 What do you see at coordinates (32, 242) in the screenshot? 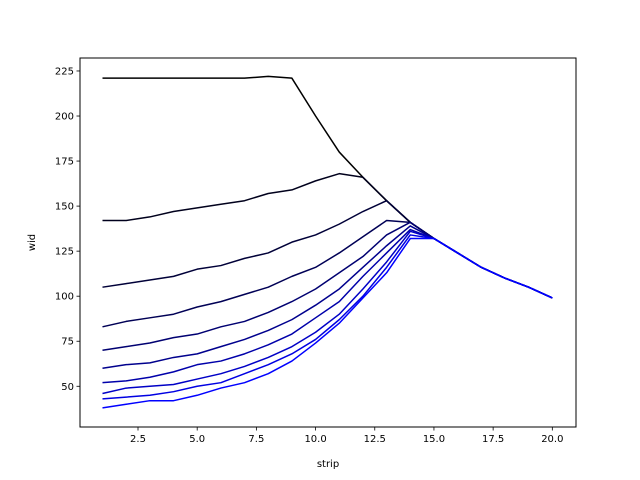
I see `y-axis-label: wid` at bounding box center [32, 242].